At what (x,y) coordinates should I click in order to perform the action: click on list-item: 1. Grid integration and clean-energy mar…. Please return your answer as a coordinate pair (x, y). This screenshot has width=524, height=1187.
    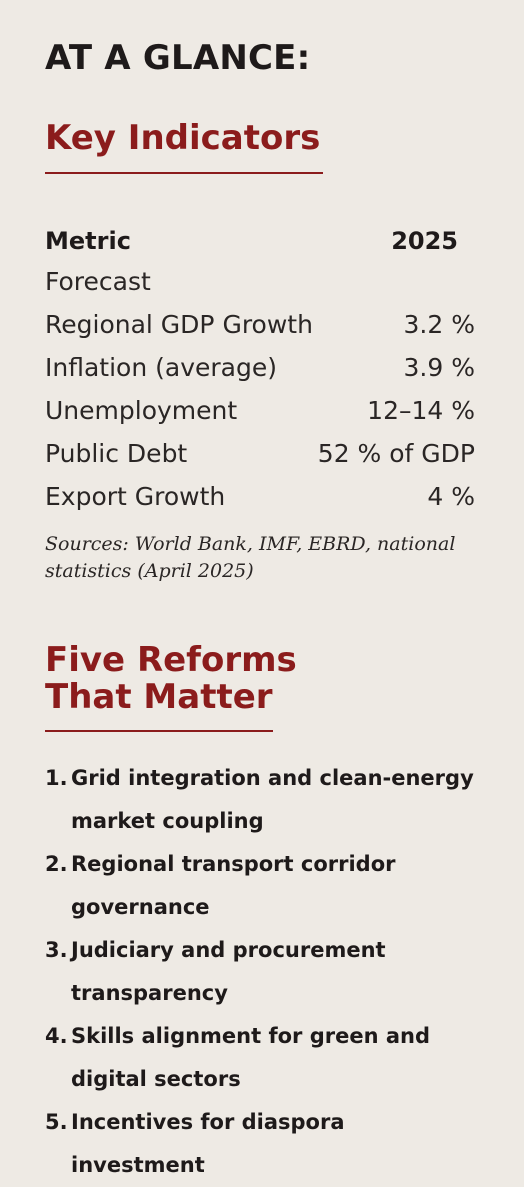
    Looking at the image, I should click on (265, 800).